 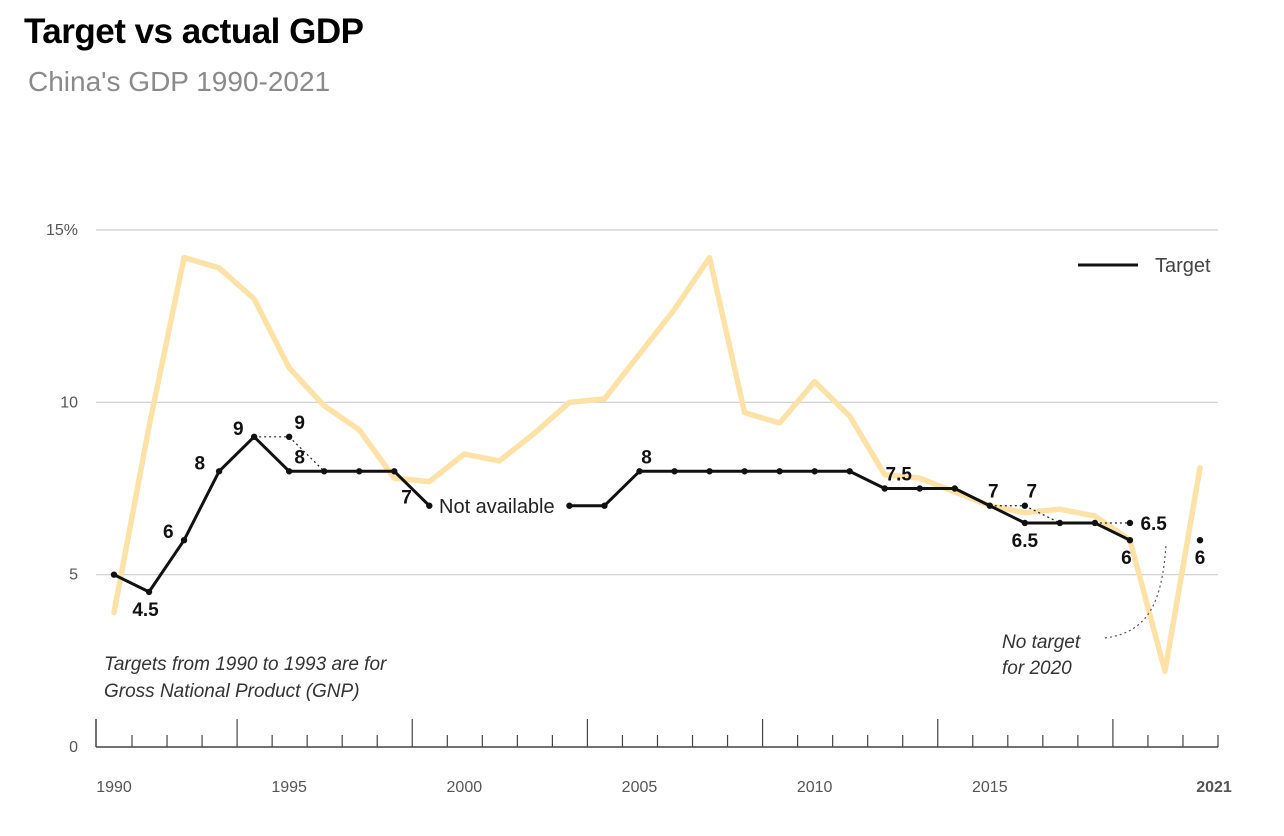 What do you see at coordinates (899, 475) in the screenshot?
I see `data-label: 7.5` at bounding box center [899, 475].